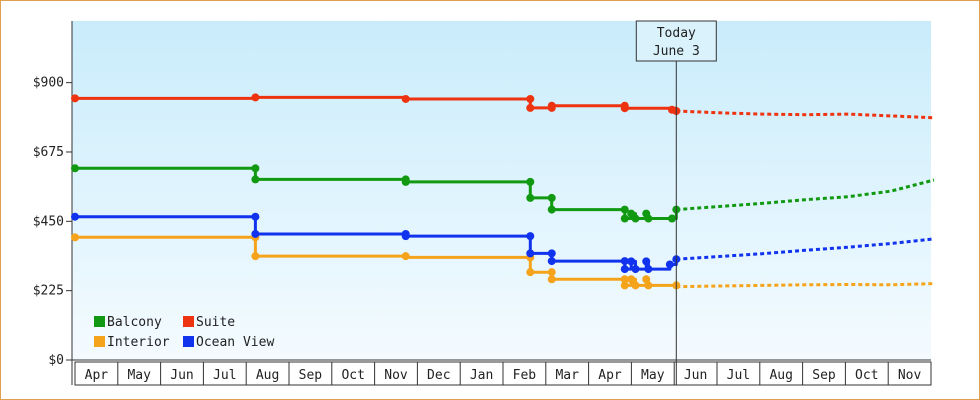  What do you see at coordinates (676, 51) in the screenshot?
I see `today-label: June 3` at bounding box center [676, 51].